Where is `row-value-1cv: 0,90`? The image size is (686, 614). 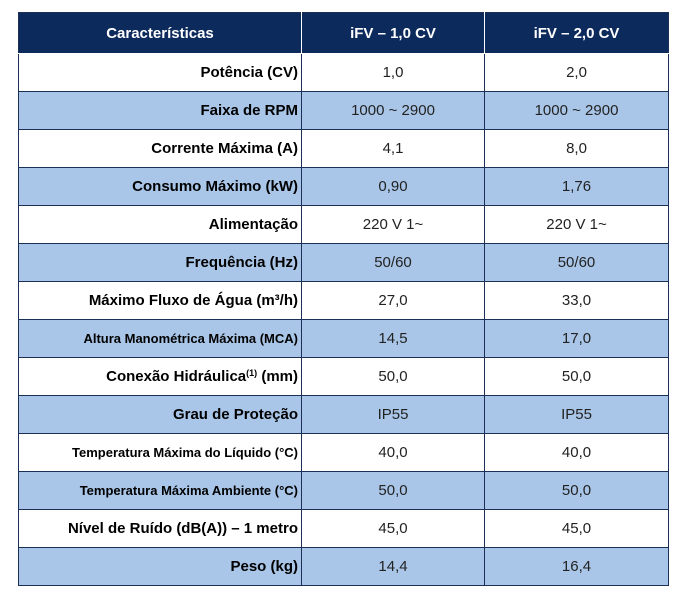 row-value-1cv: 0,90 is located at coordinates (393, 186).